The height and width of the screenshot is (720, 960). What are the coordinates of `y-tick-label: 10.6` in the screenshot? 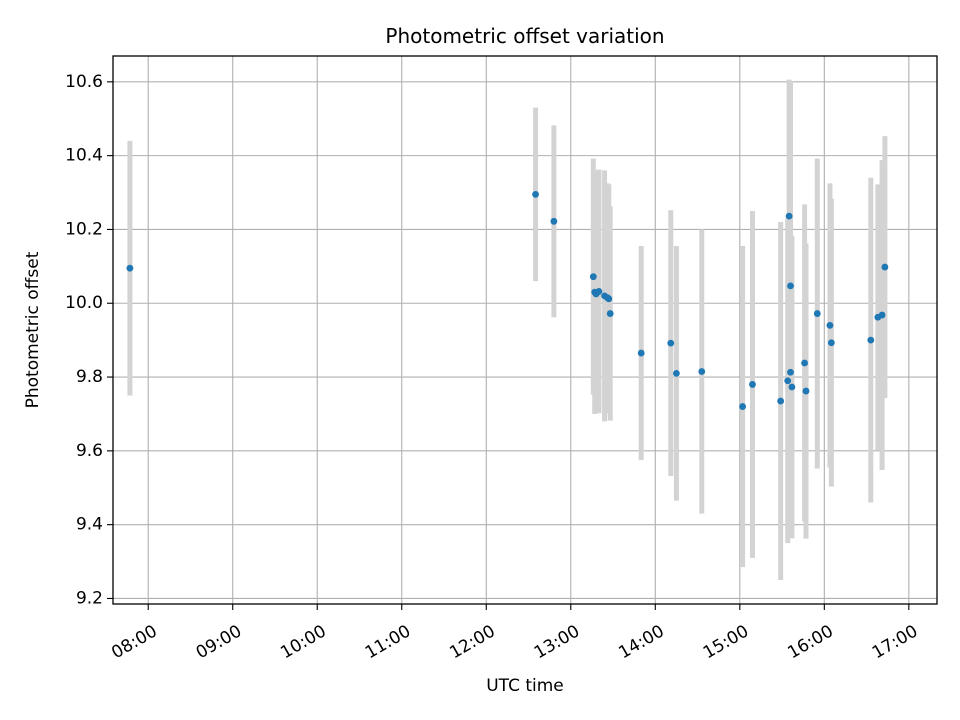 It's located at (84, 82).